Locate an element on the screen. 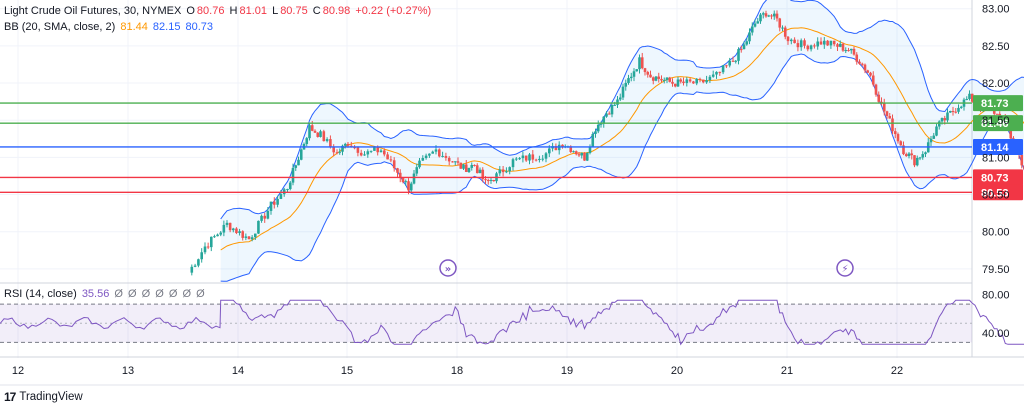 Image resolution: width=1024 pixels, height=411 pixels. open-value: 80.76 is located at coordinates (210, 11).